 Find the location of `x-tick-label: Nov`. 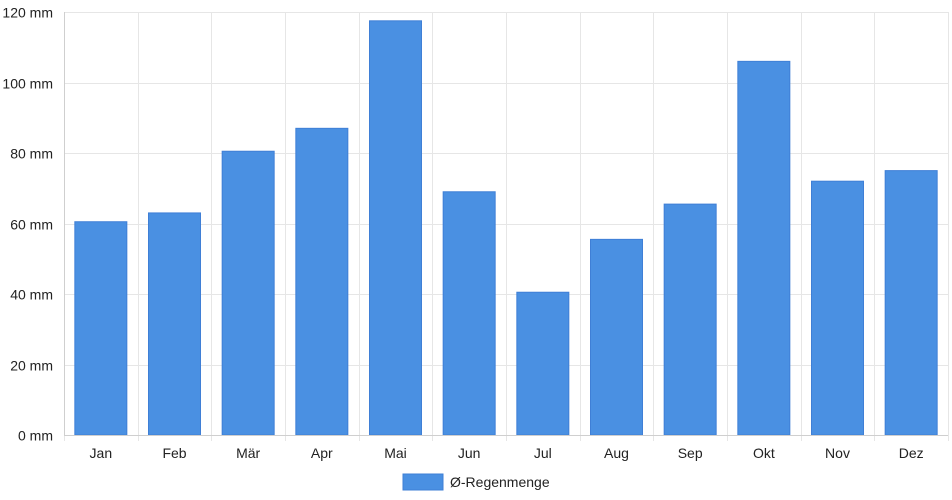

x-tick-label: Nov is located at coordinates (837, 453).